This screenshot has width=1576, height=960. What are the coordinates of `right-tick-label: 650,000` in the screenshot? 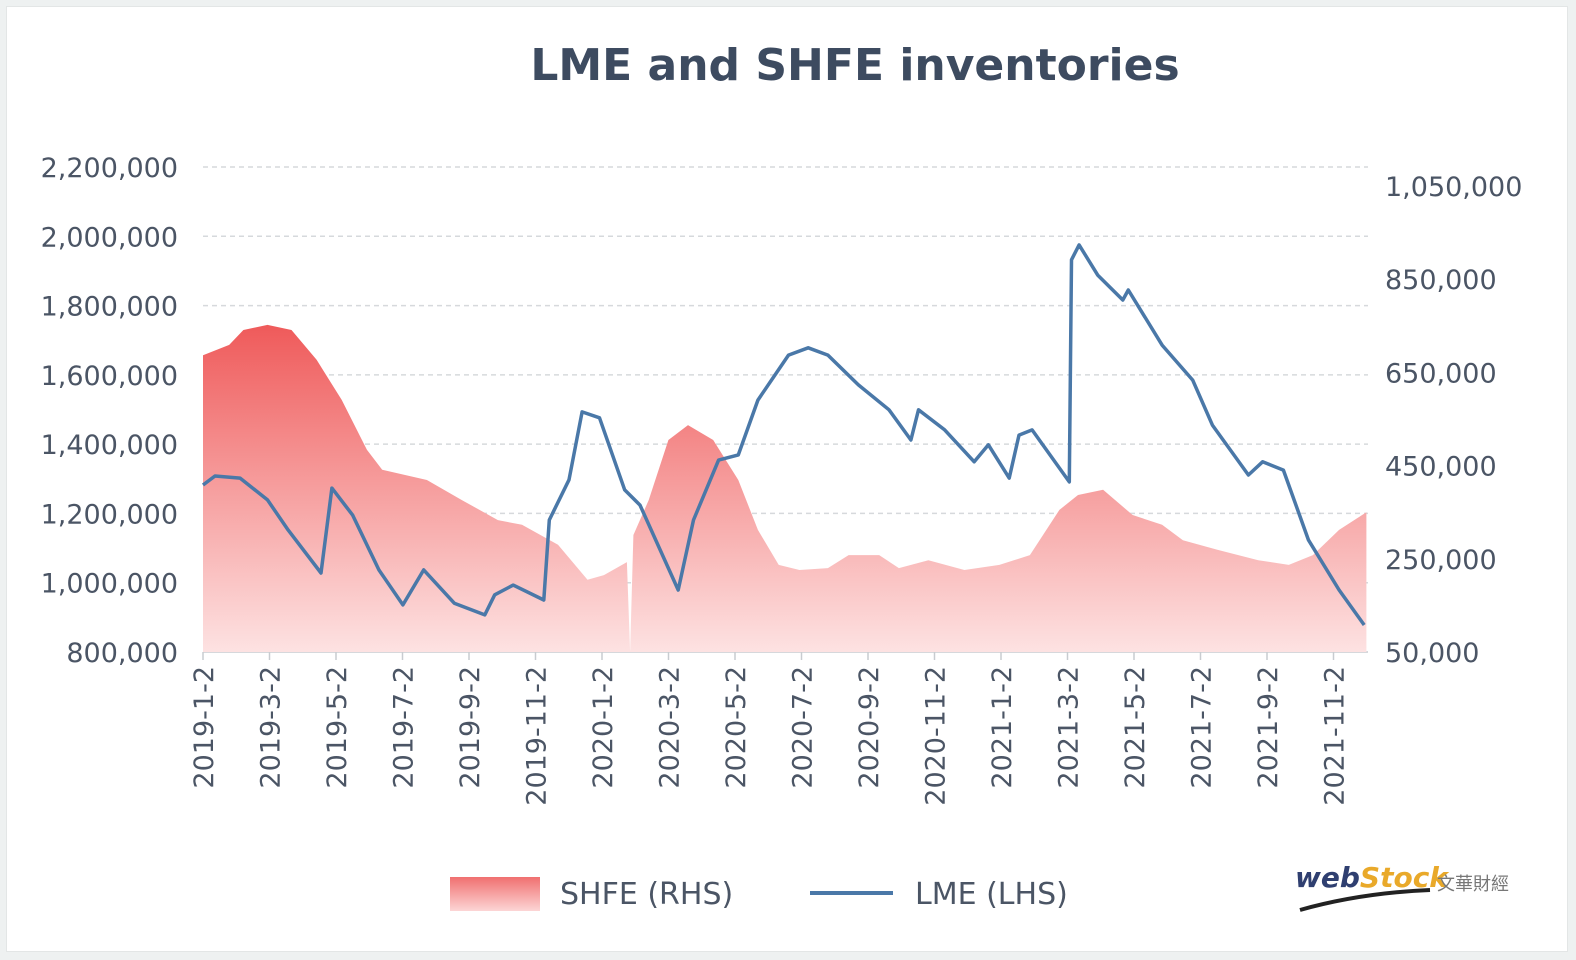 It's located at (1441, 373).